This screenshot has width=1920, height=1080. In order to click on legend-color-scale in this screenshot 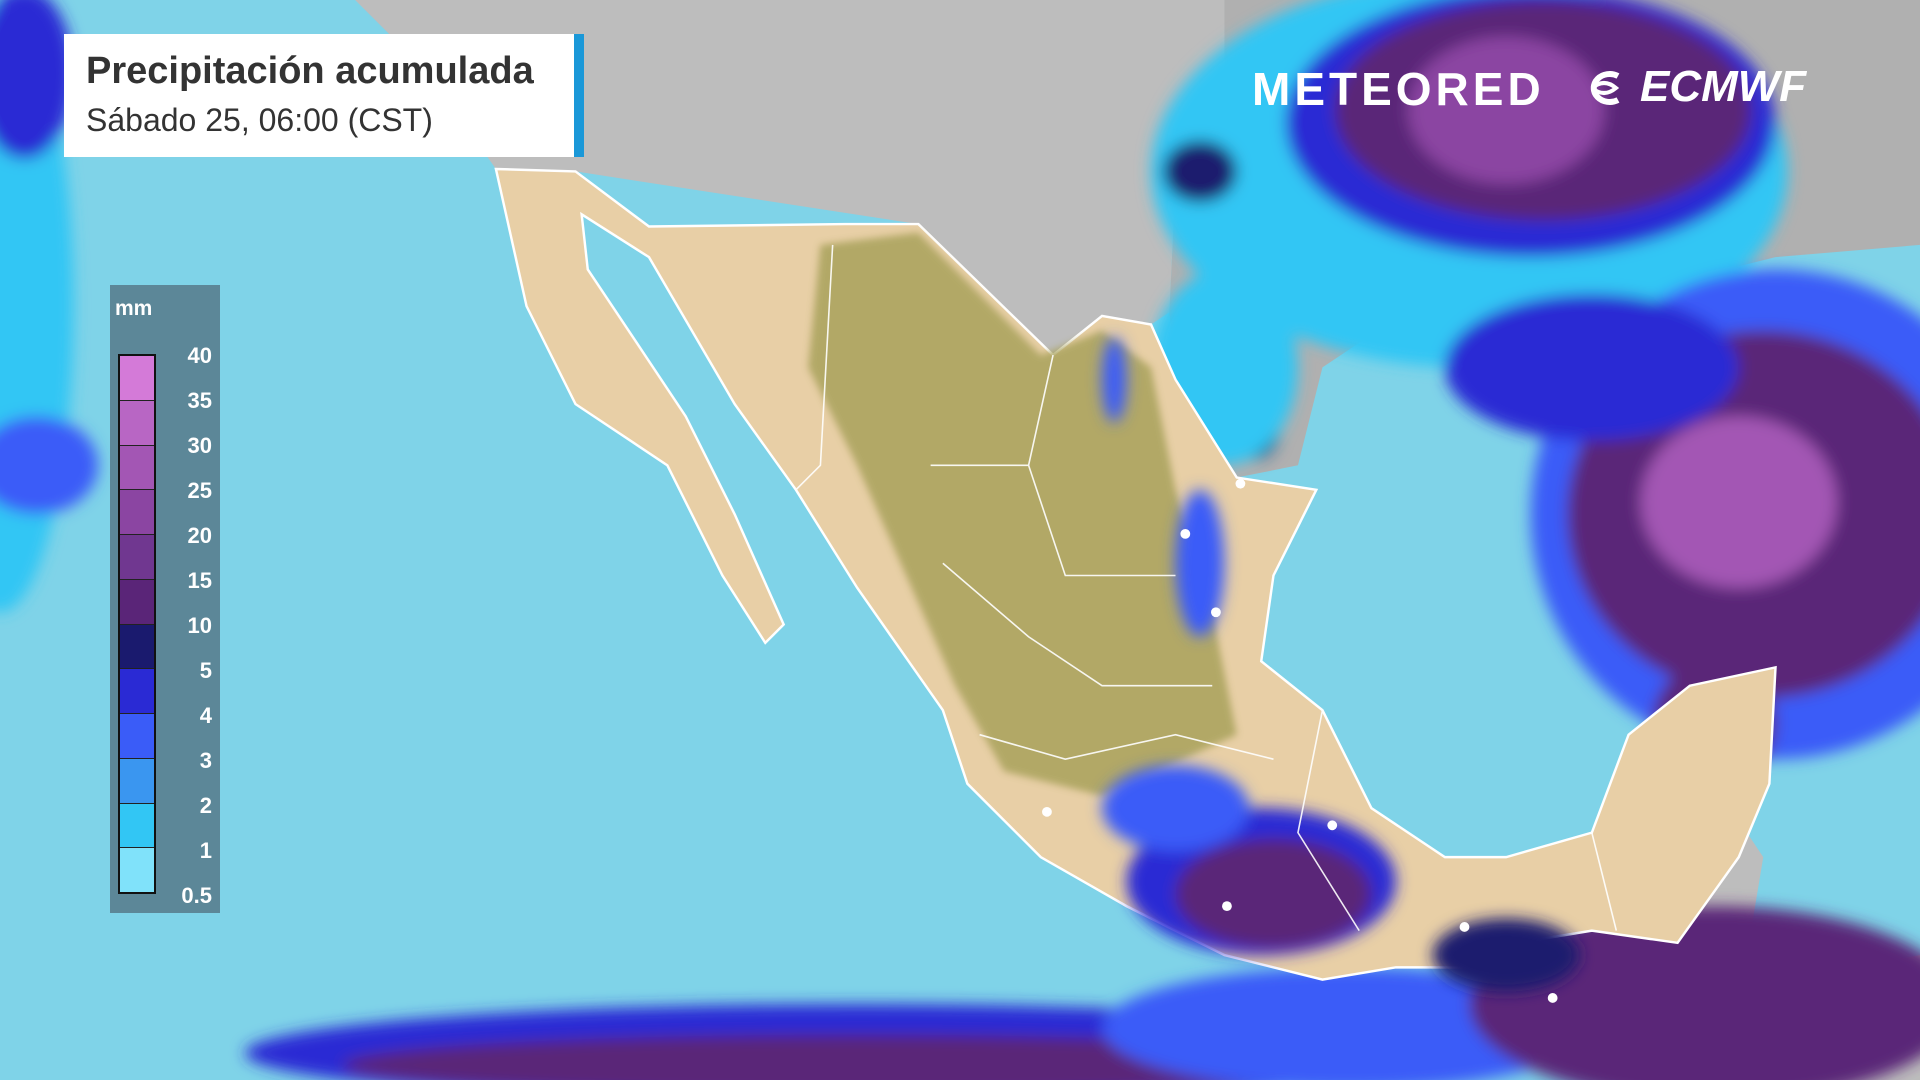, I will do `click(137, 624)`.